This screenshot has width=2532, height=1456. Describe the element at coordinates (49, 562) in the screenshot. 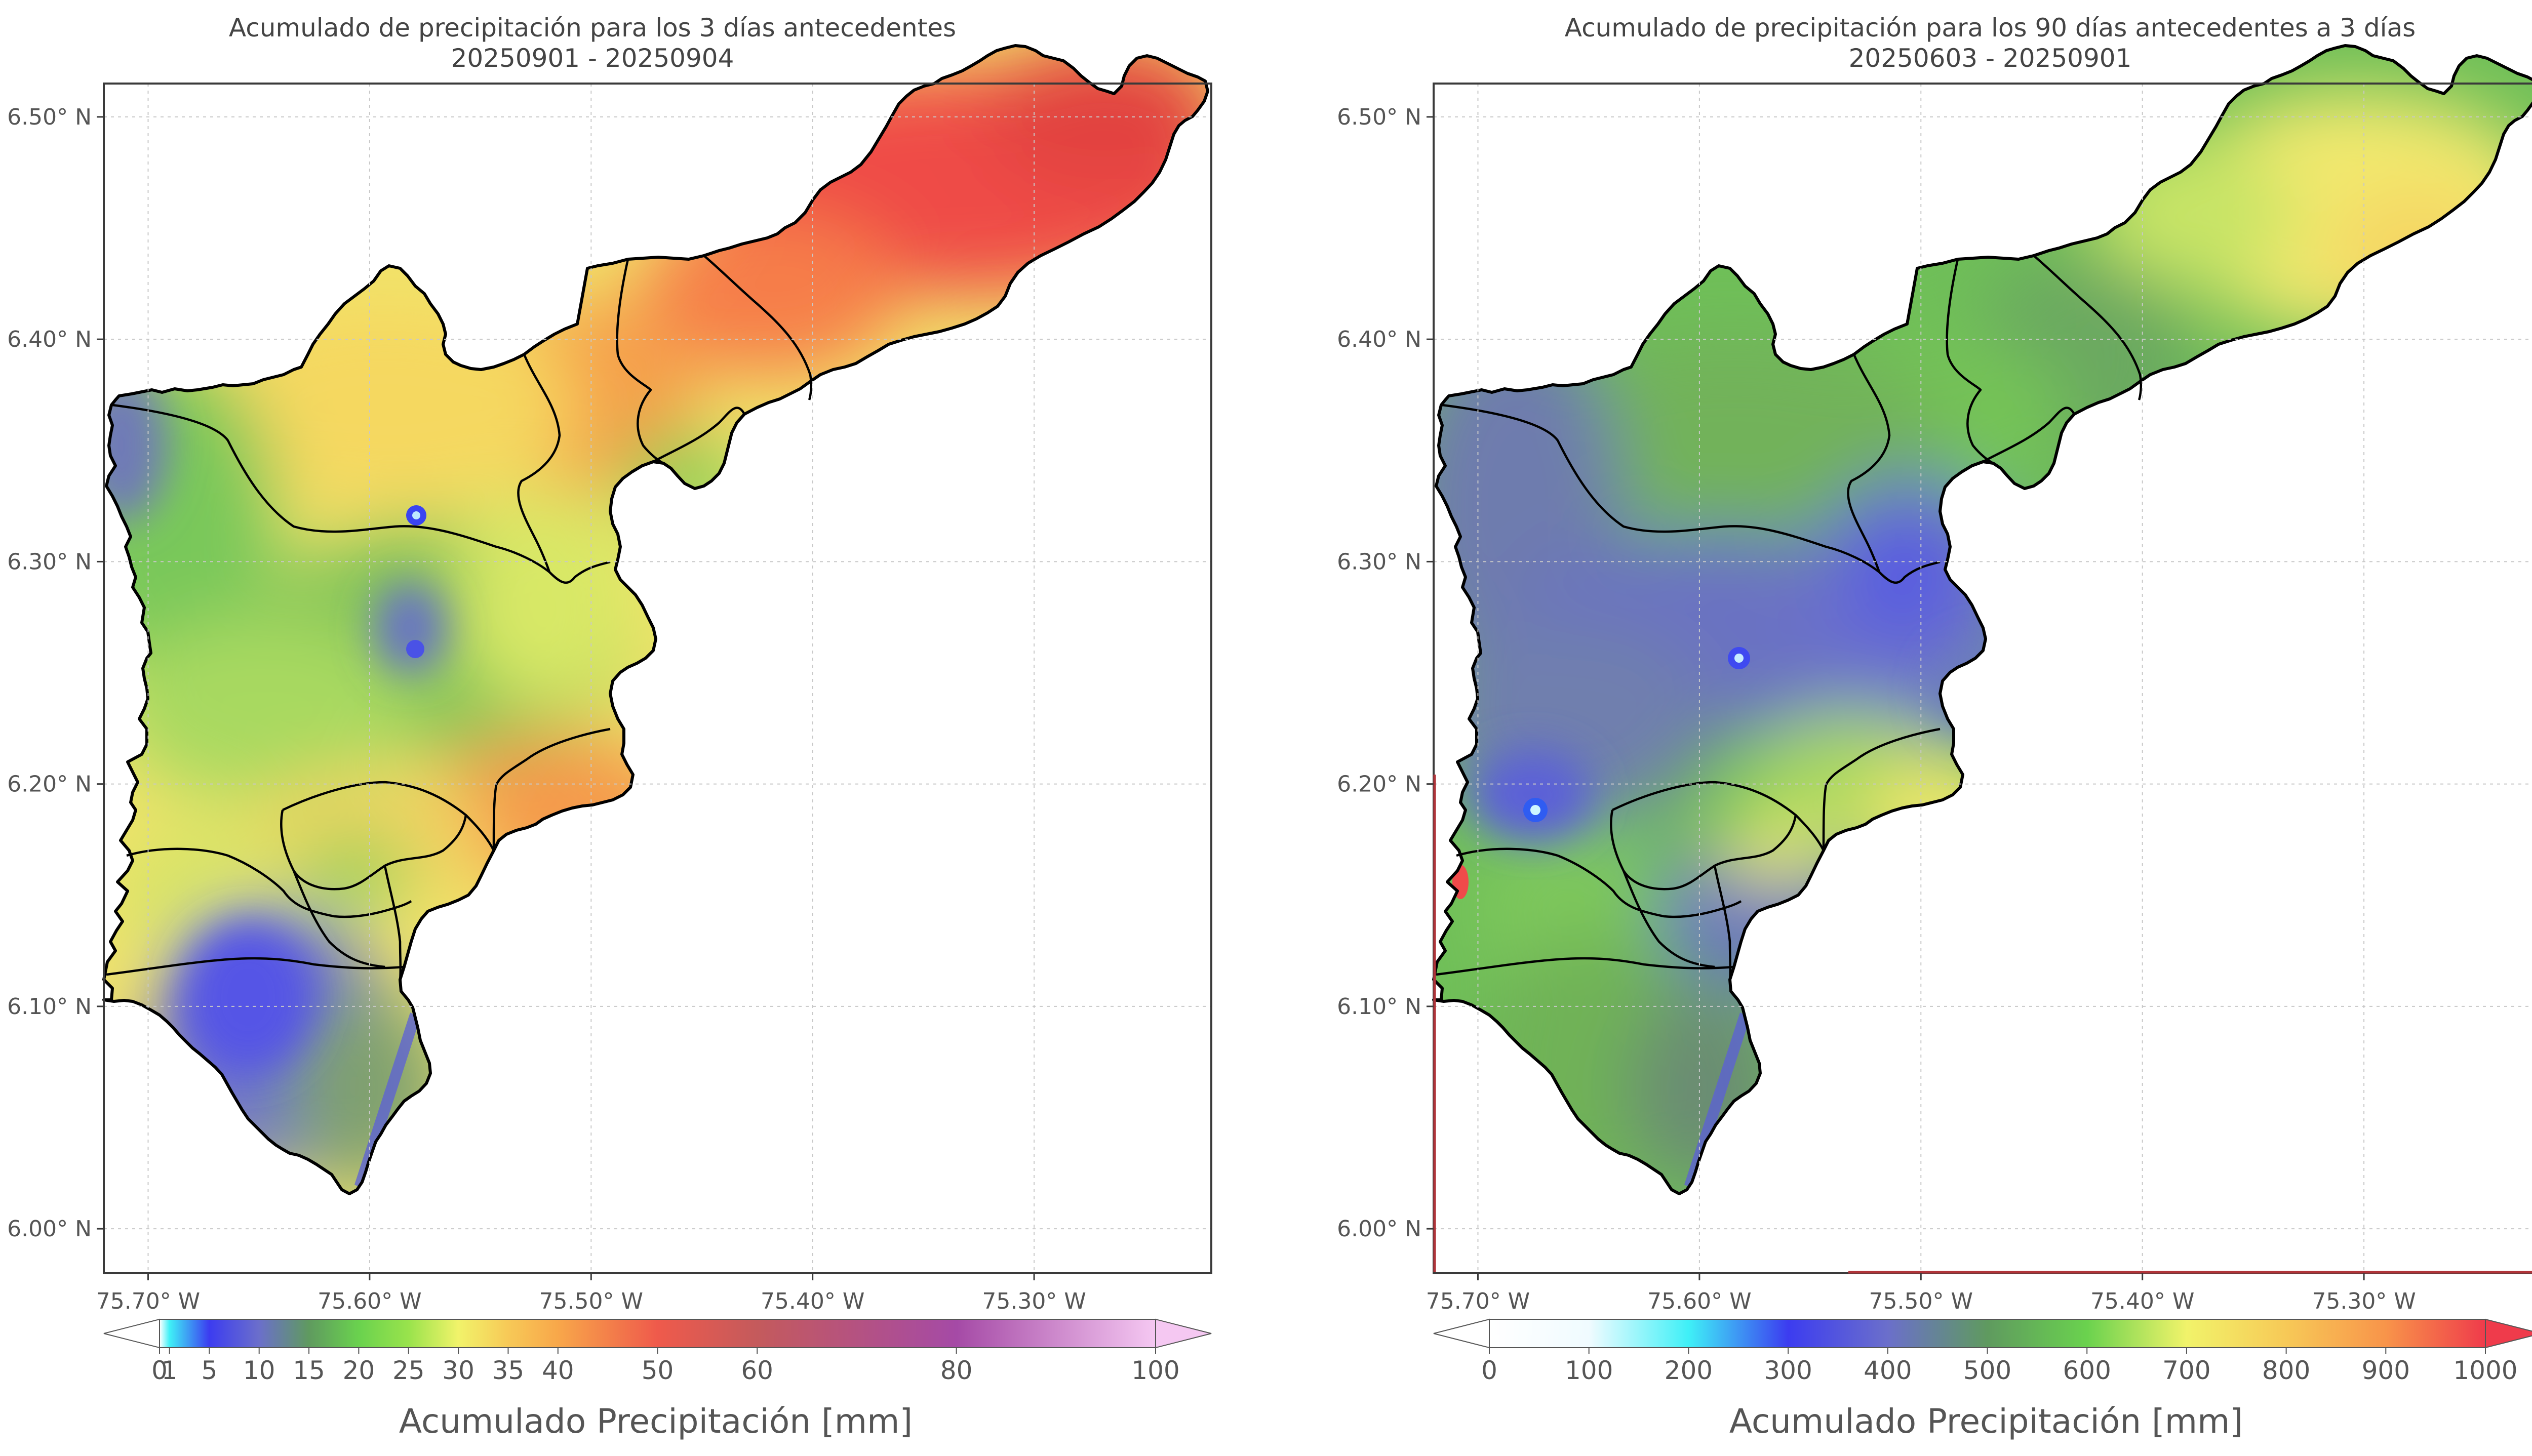

I see `left-lat-label: 6.30° N` at that location.